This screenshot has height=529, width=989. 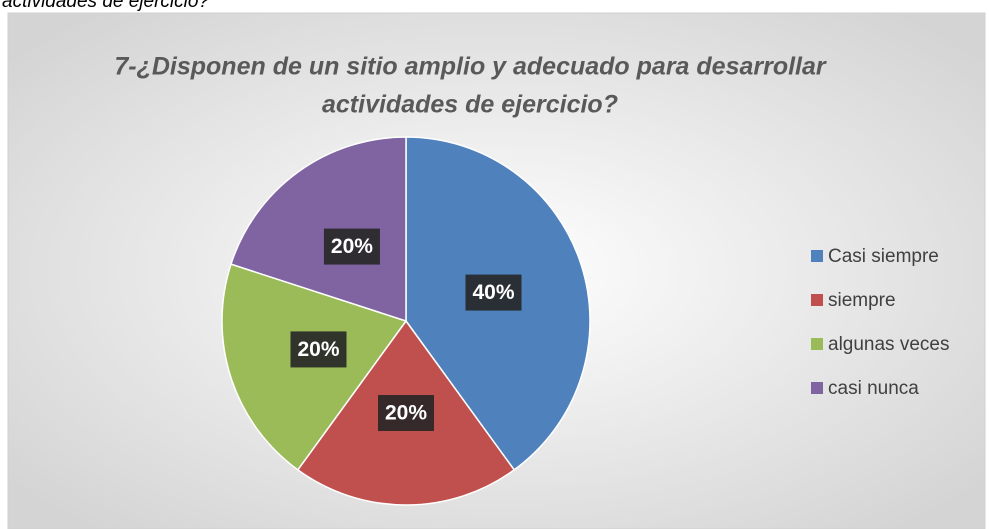 What do you see at coordinates (318, 229) in the screenshot?
I see `pie-slice` at bounding box center [318, 229].